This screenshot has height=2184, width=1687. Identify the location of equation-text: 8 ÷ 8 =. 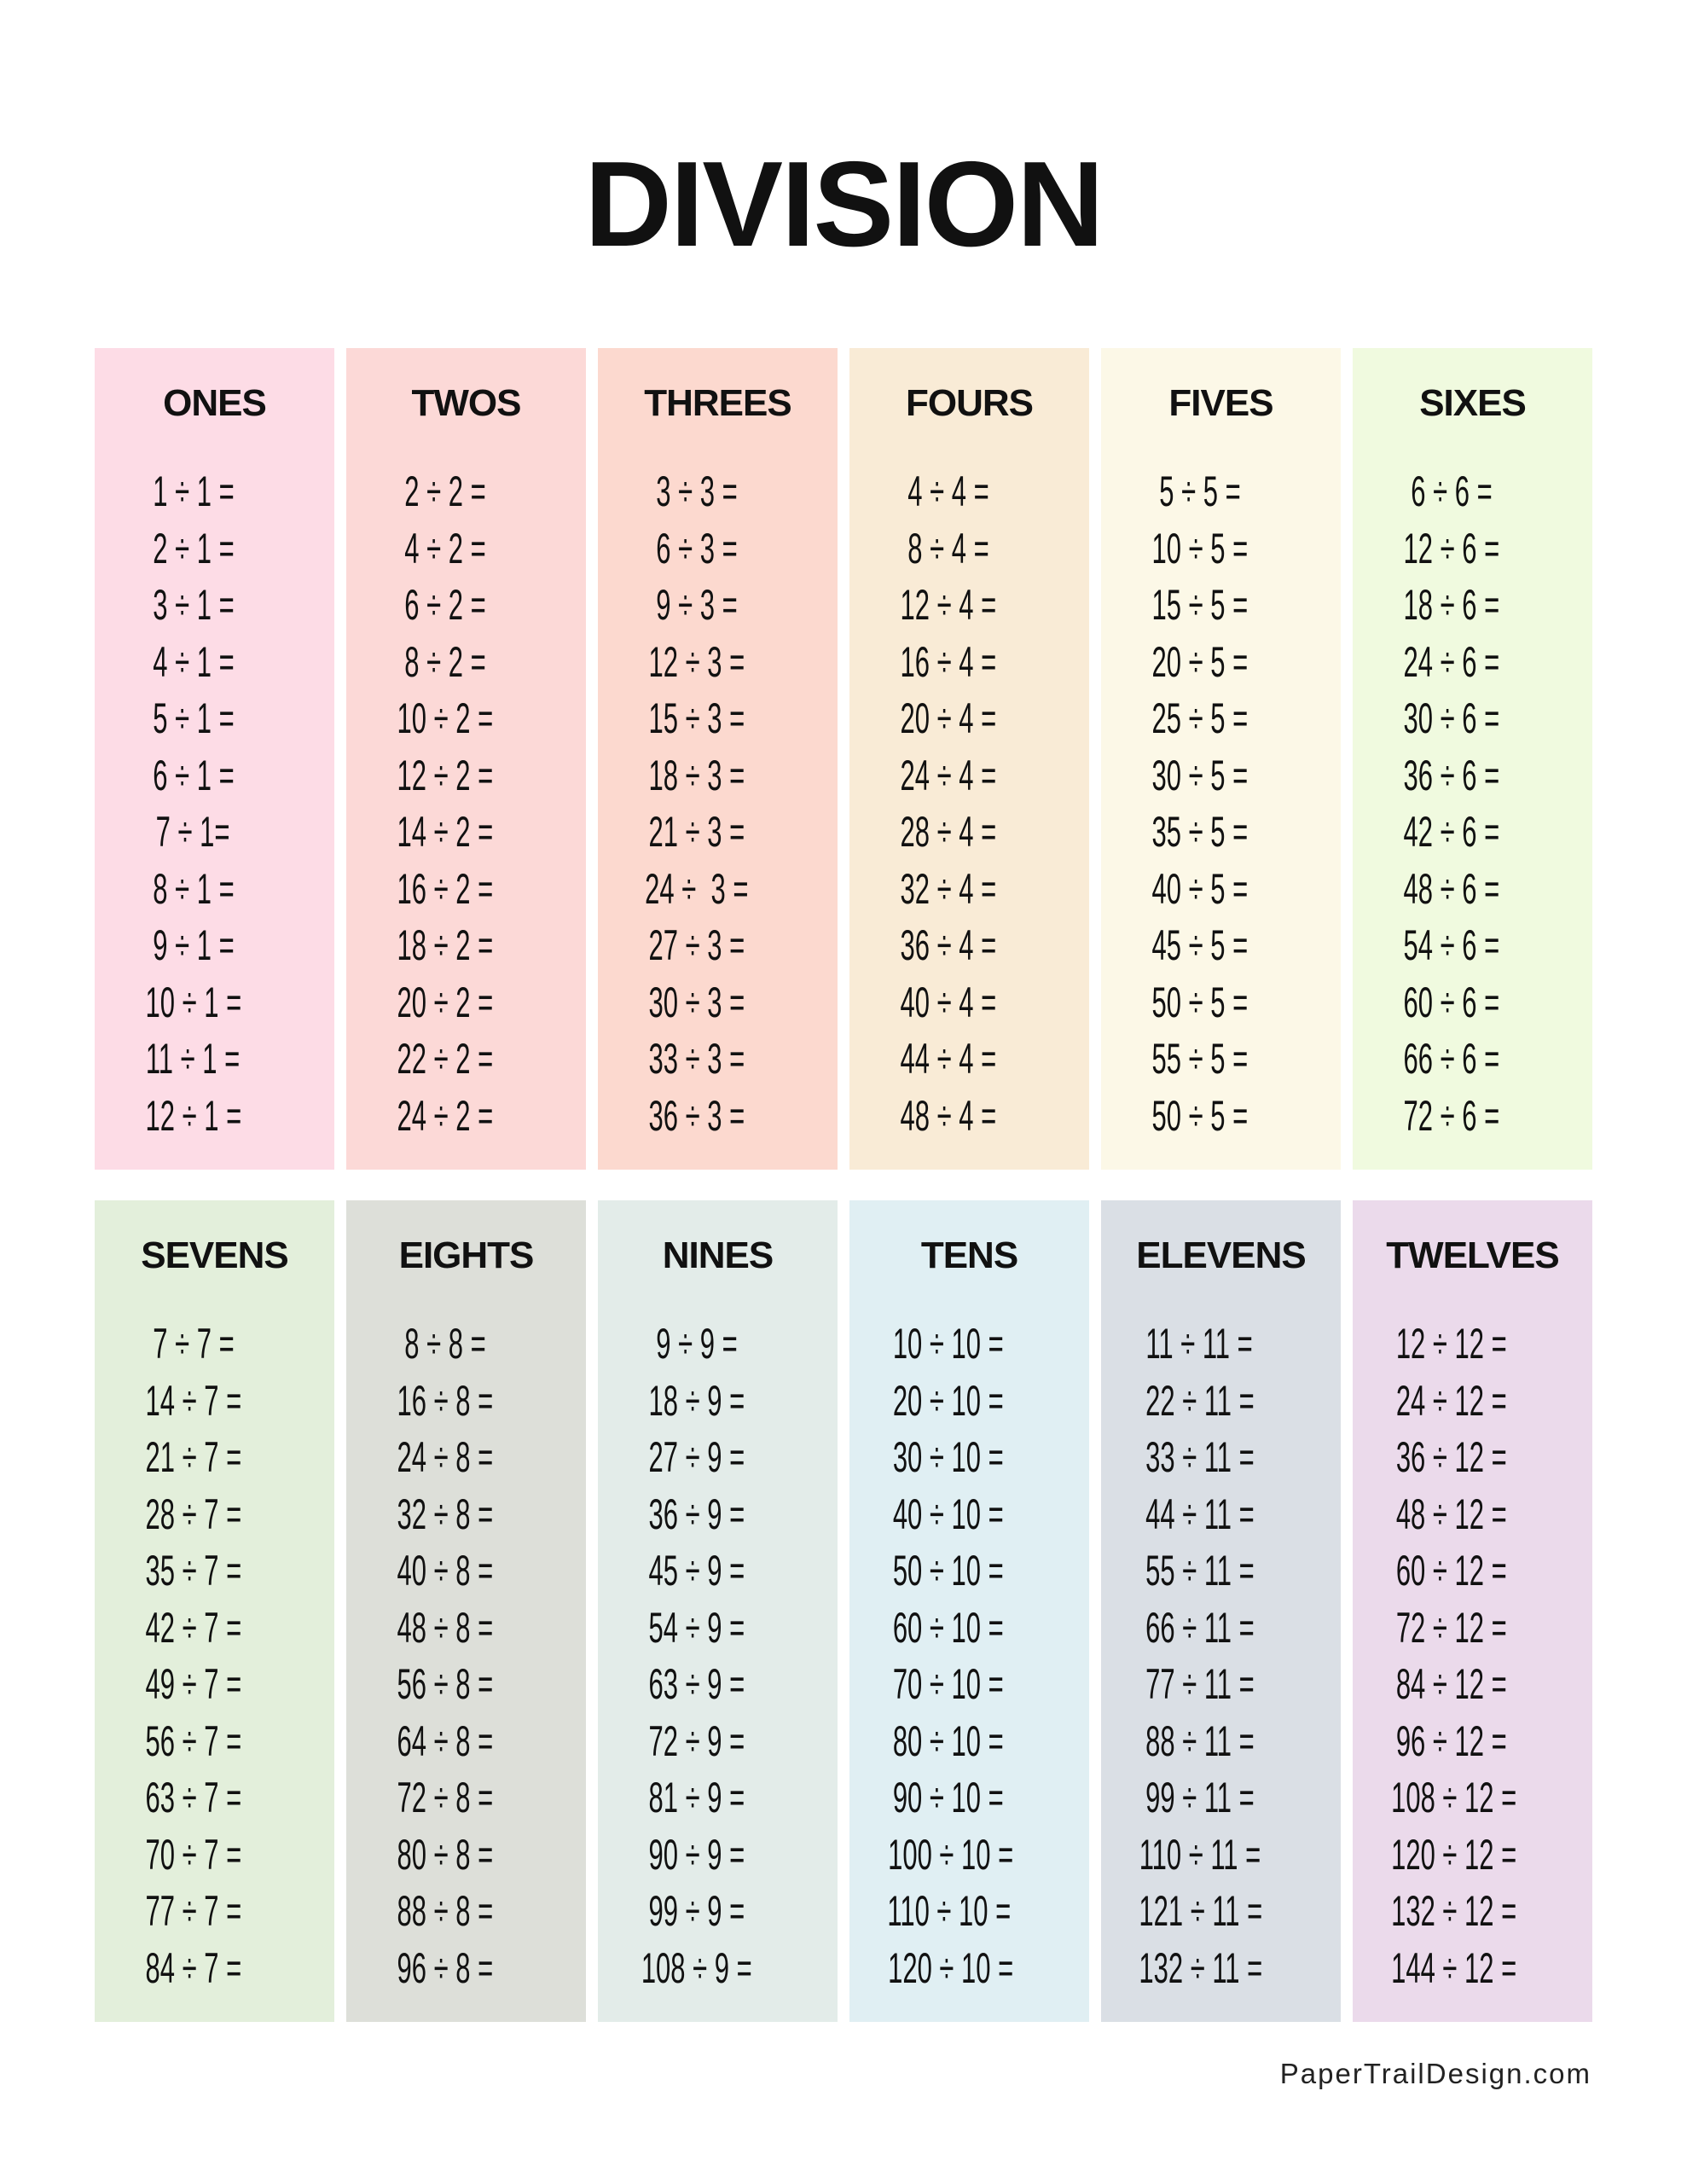
(445, 1344).